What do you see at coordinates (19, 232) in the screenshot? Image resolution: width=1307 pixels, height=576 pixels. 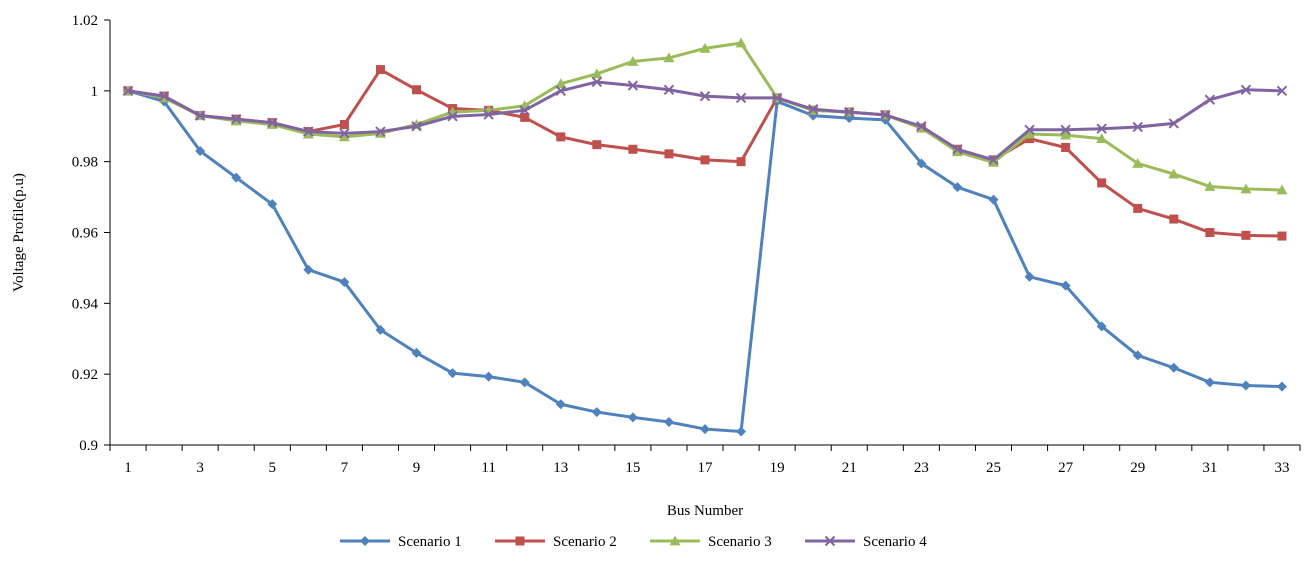 I see `y-axis-title: Voltage Profile(p.u)` at bounding box center [19, 232].